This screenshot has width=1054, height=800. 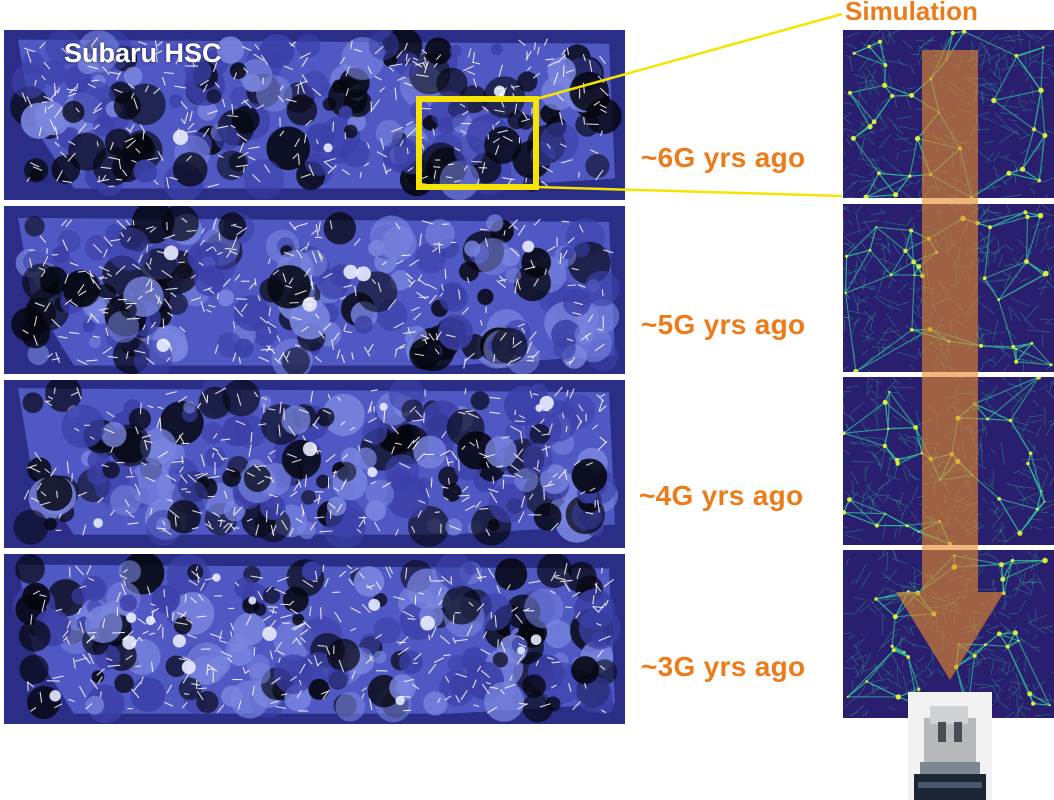 I want to click on simulation-panel-6g, so click(x=948, y=114).